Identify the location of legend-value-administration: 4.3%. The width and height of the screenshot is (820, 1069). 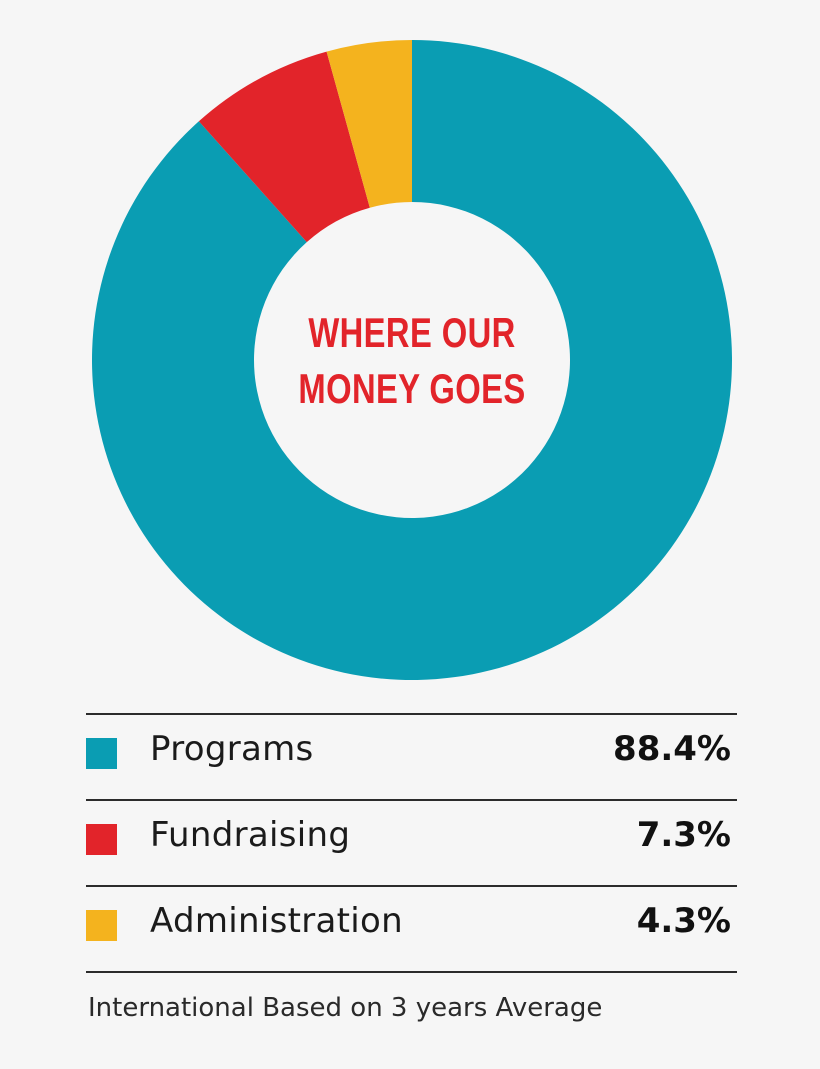
(683, 921).